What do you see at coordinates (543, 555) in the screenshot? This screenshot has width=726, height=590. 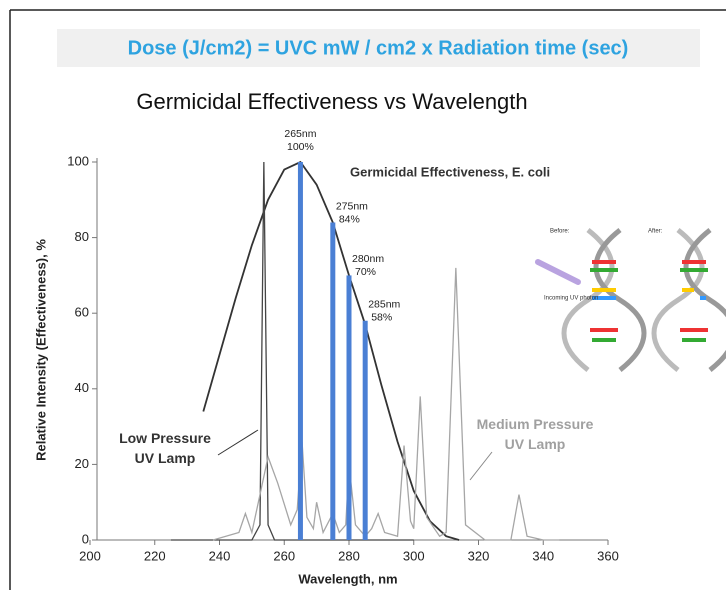 I see `x-tick-label: 340` at bounding box center [543, 555].